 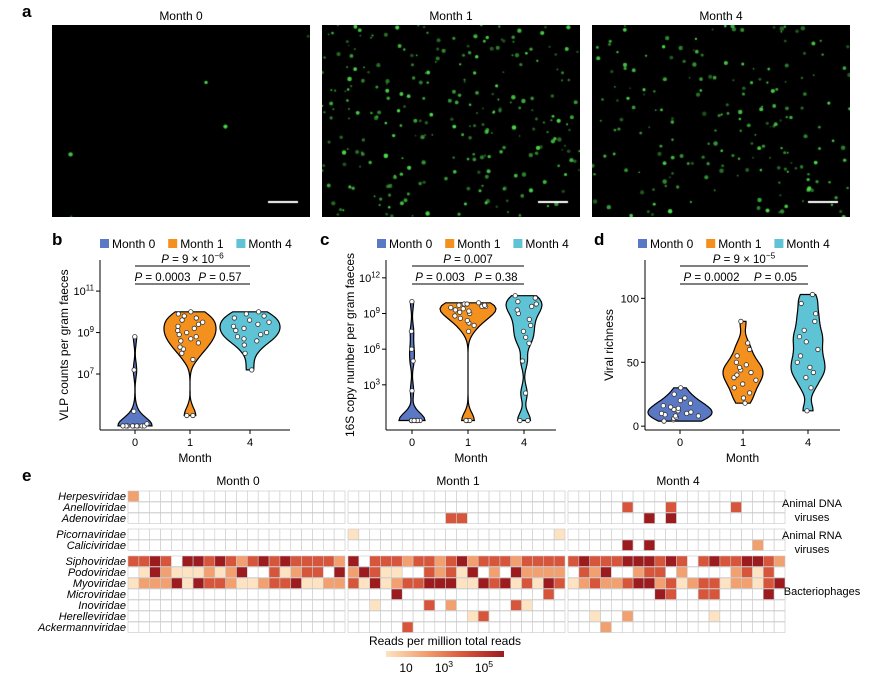 I want to click on plot-b-bracket-label-0: P = 9 × 10−6​, so click(x=192, y=258).